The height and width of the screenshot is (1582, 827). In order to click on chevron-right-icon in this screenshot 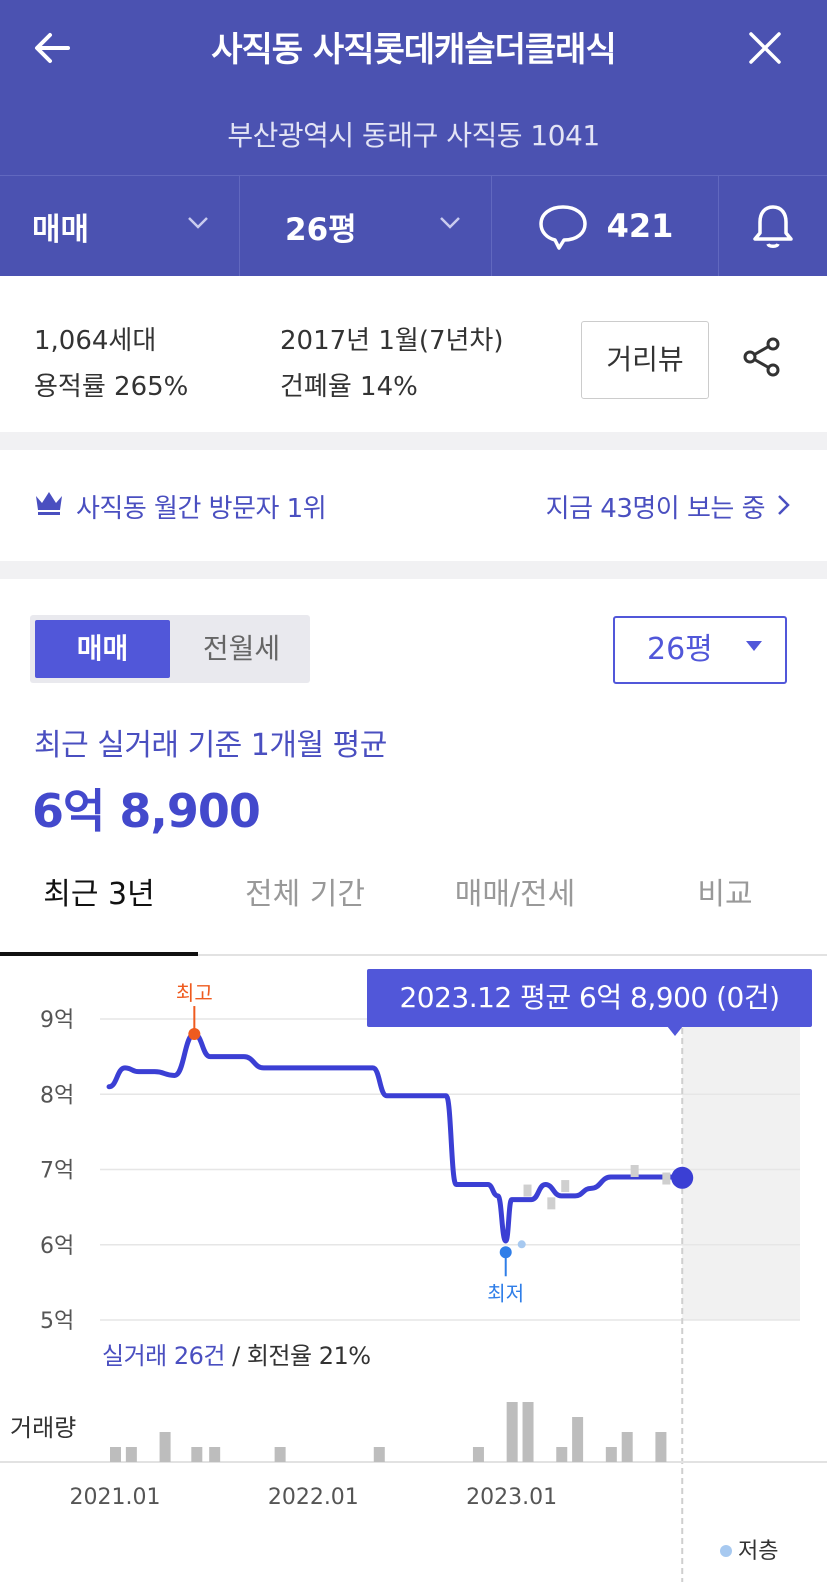, I will do `click(784, 505)`.